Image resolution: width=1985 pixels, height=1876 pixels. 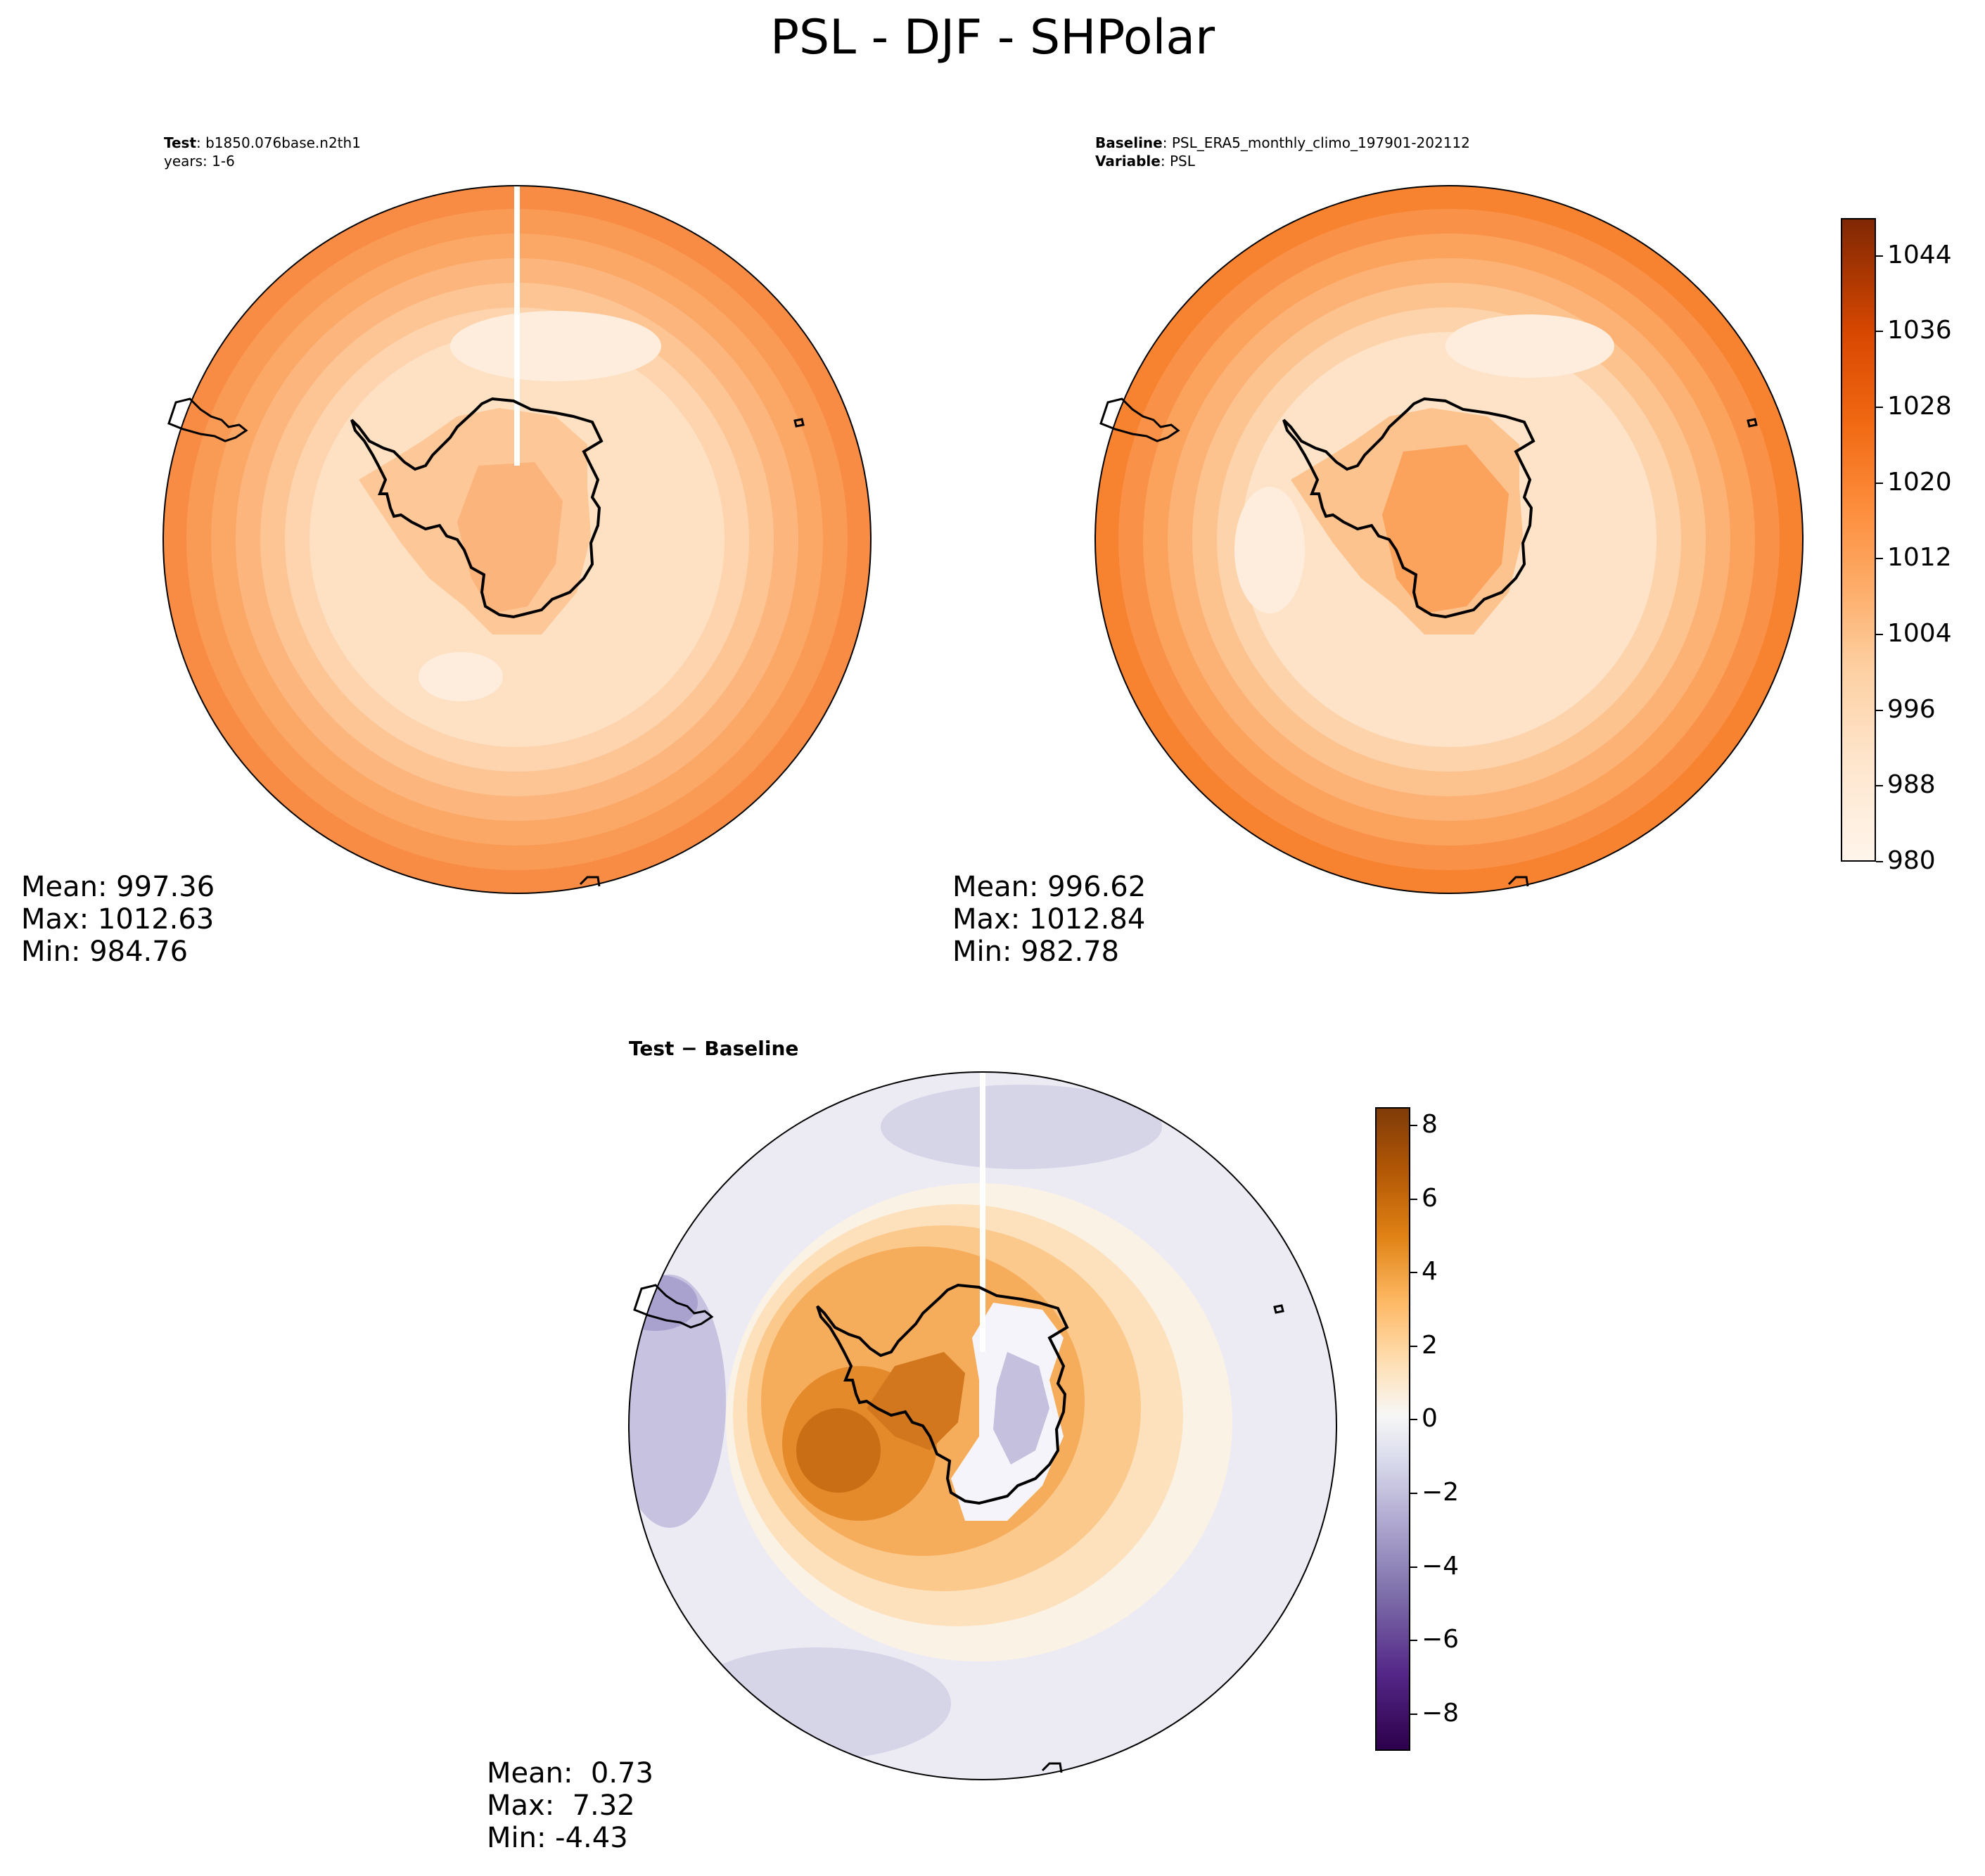 What do you see at coordinates (1441, 1566) in the screenshot?
I see `colorbar-tick-label: −4` at bounding box center [1441, 1566].